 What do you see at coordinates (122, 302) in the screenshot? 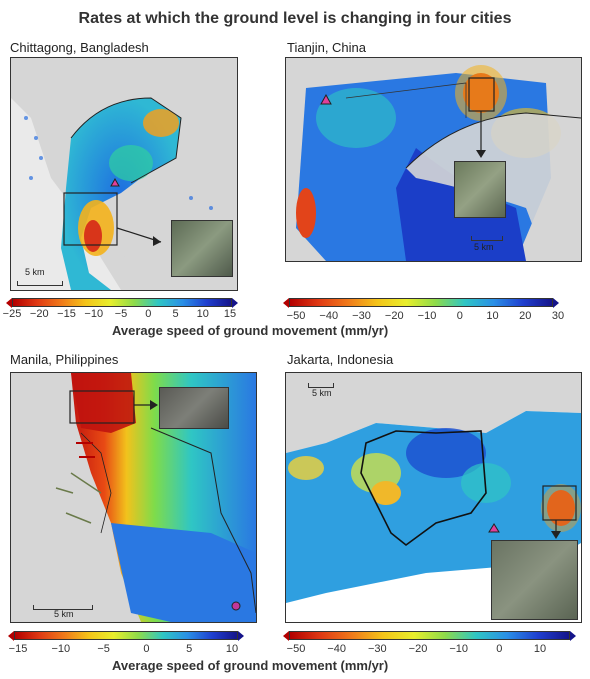
I see `colorbar-chittagong` at bounding box center [122, 302].